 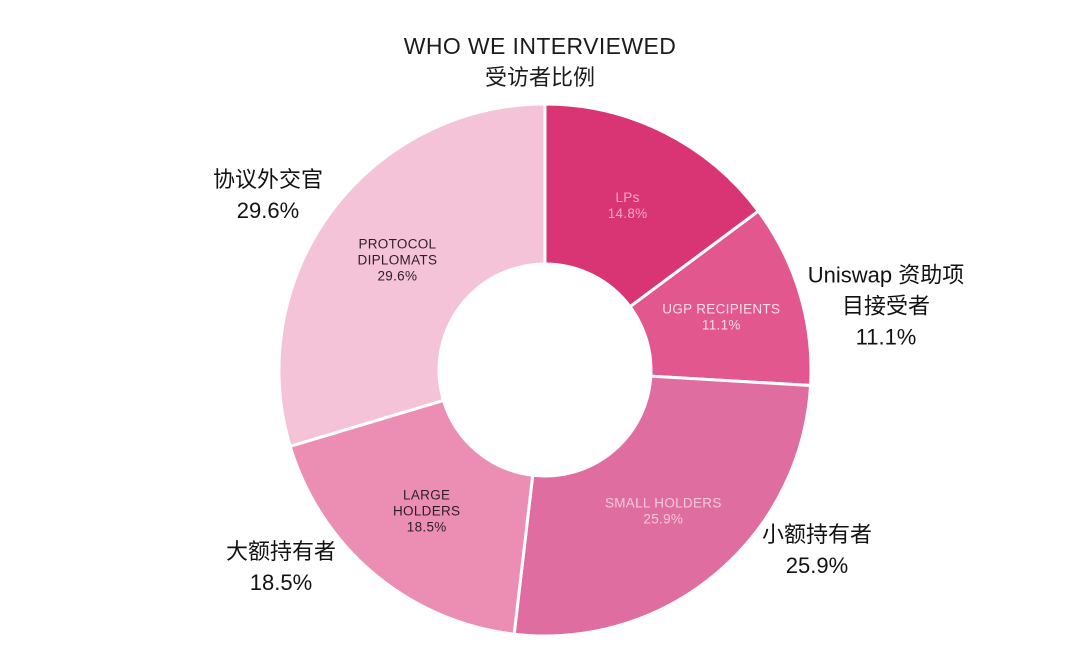 I want to click on callout-line: 小额持有者, so click(x=817, y=534).